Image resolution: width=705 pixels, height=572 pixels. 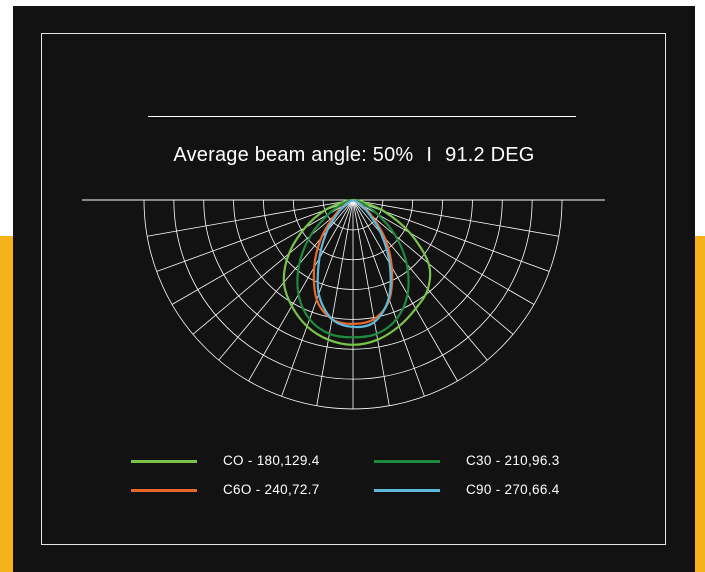 What do you see at coordinates (362, 116) in the screenshot?
I see `title-top-rule` at bounding box center [362, 116].